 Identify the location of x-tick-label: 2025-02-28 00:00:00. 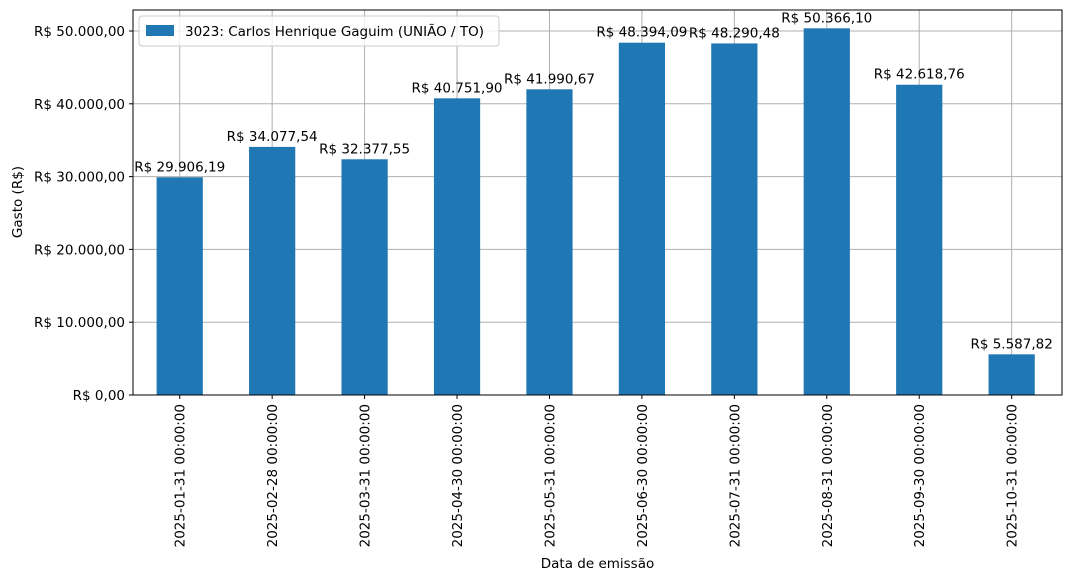
(273, 475).